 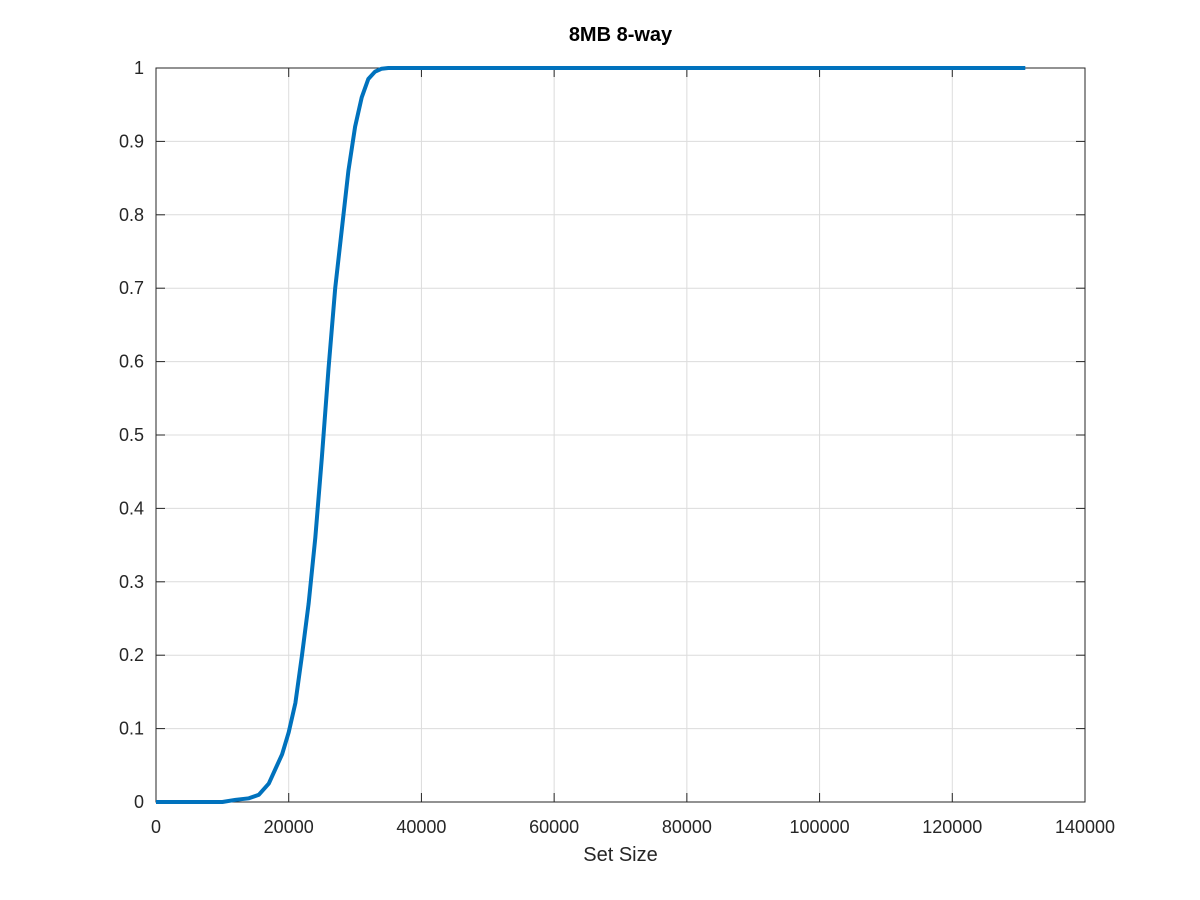 I want to click on y-tick-label: 0.6, so click(x=131, y=362).